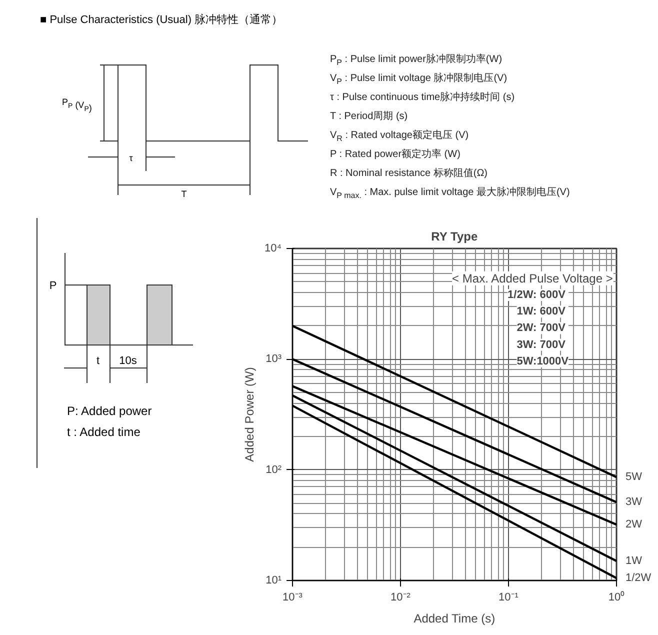 This screenshot has width=658, height=635. What do you see at coordinates (273, 248) in the screenshot?
I see `y-tick-label: 10⁴` at bounding box center [273, 248].